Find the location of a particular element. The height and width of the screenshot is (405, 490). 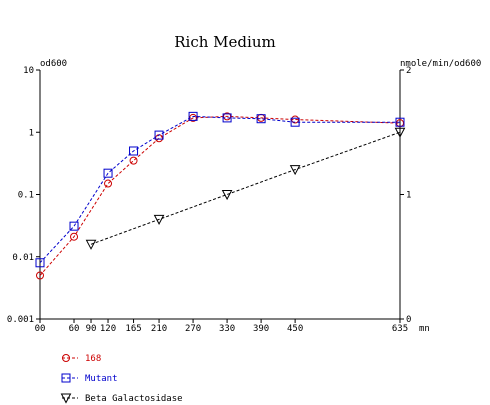

x-axis-unit: mn is located at coordinates (424, 329).